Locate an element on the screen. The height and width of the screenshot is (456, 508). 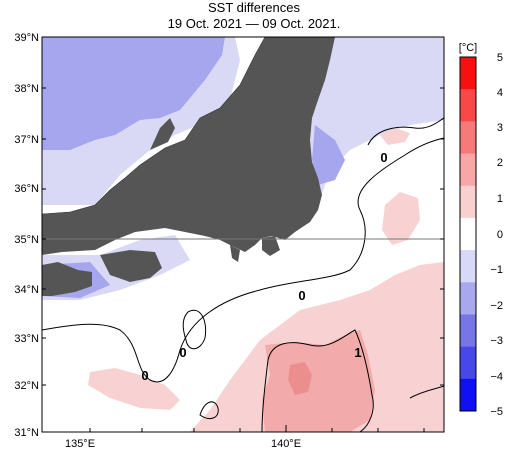
colorbar-tick-label: −5 is located at coordinates (496, 412).